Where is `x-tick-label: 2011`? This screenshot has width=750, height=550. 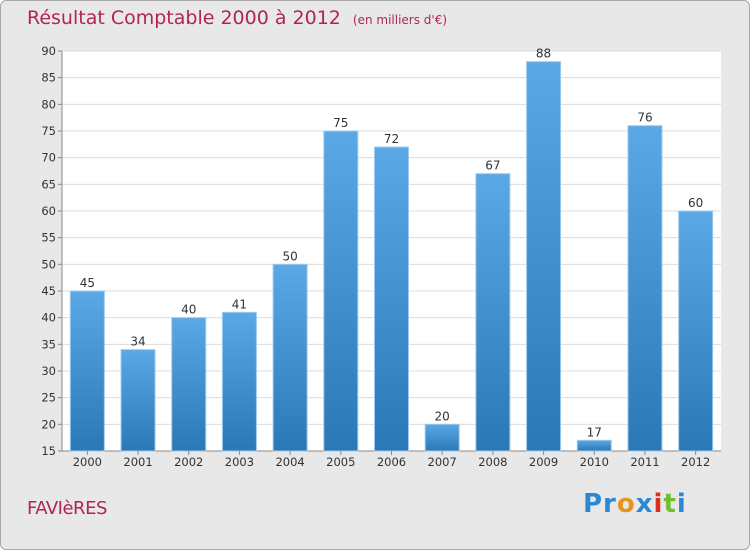
x-tick-label: 2011 is located at coordinates (644, 462).